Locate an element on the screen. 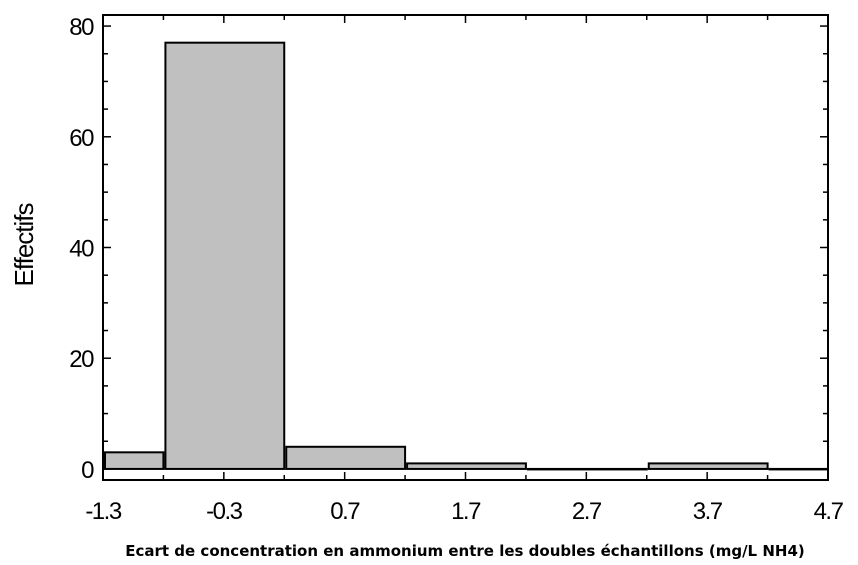  y-tick-label: 20 is located at coordinates (81, 359).